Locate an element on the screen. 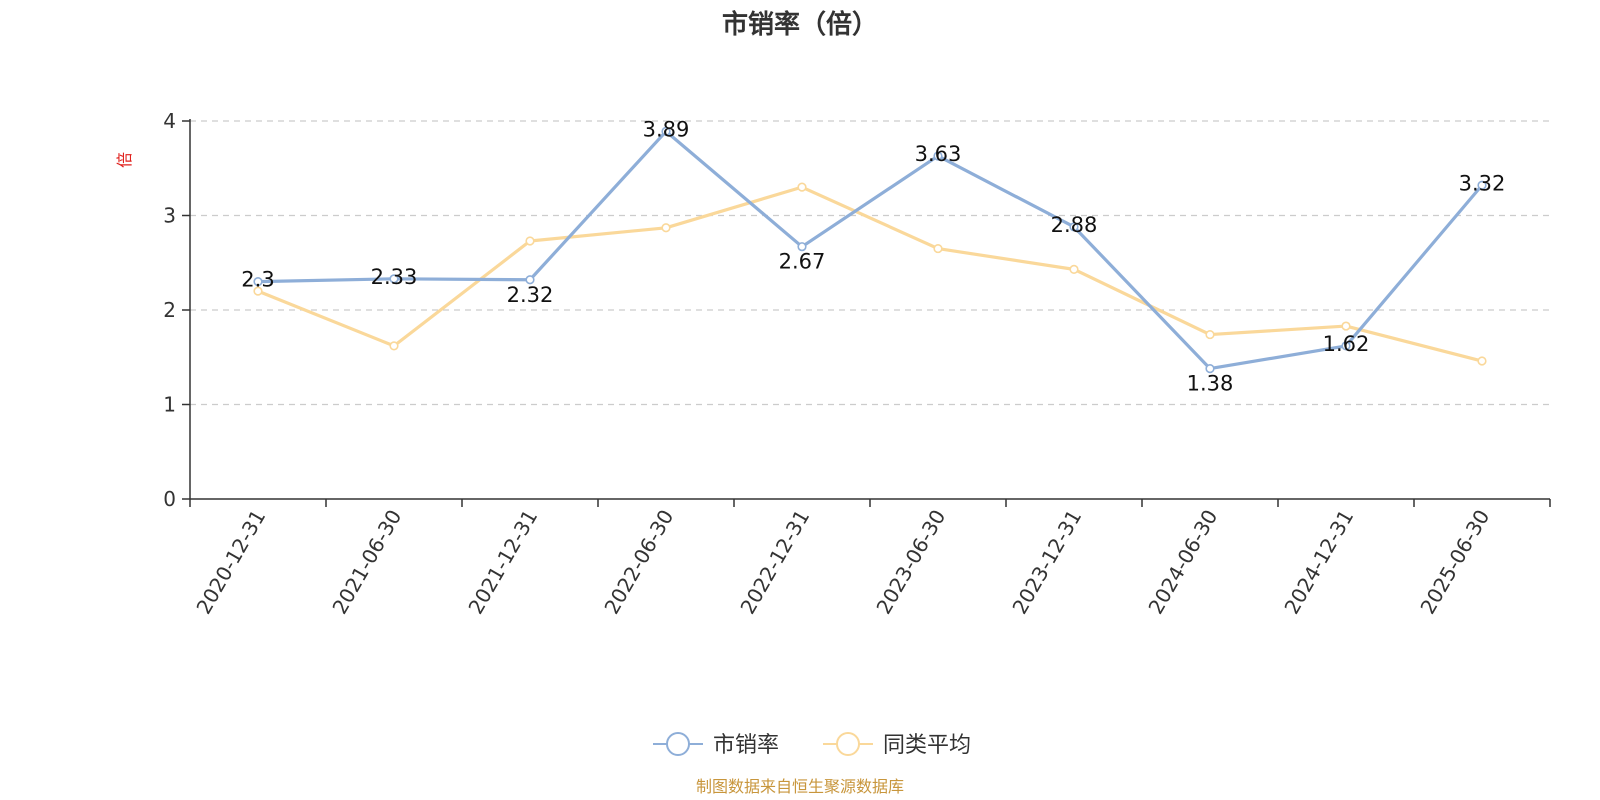 The image size is (1600, 800). data-point-市销率-2025-06-30 is located at coordinates (1482, 185).